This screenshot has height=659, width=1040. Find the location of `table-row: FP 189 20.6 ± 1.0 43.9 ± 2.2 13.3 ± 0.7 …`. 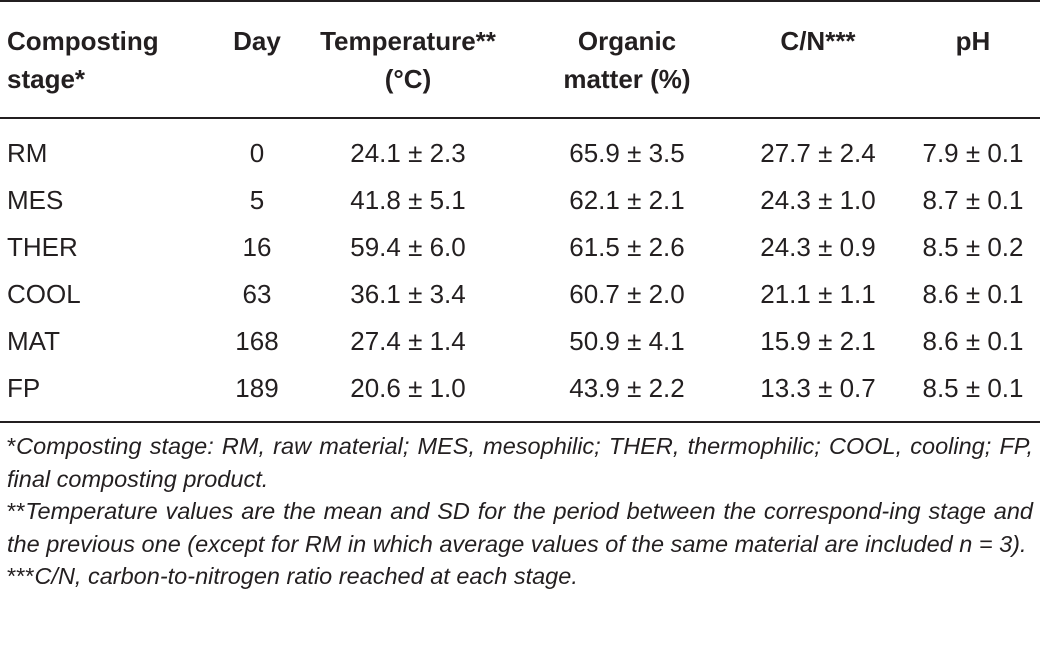

table-row: FP 189 20.6 ± 1.0 43.9 ± 2.2 13.3 ± 0.7 … is located at coordinates (520, 389).